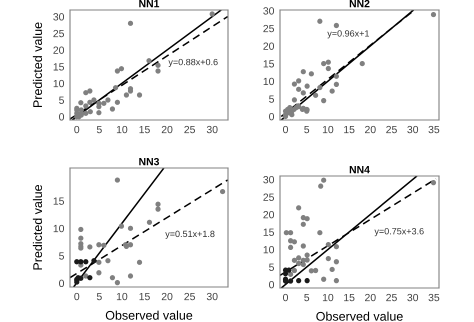 The width and height of the screenshot is (474, 322). What do you see at coordinates (360, 4) in the screenshot?
I see `chart-title: NN2` at bounding box center [360, 4].